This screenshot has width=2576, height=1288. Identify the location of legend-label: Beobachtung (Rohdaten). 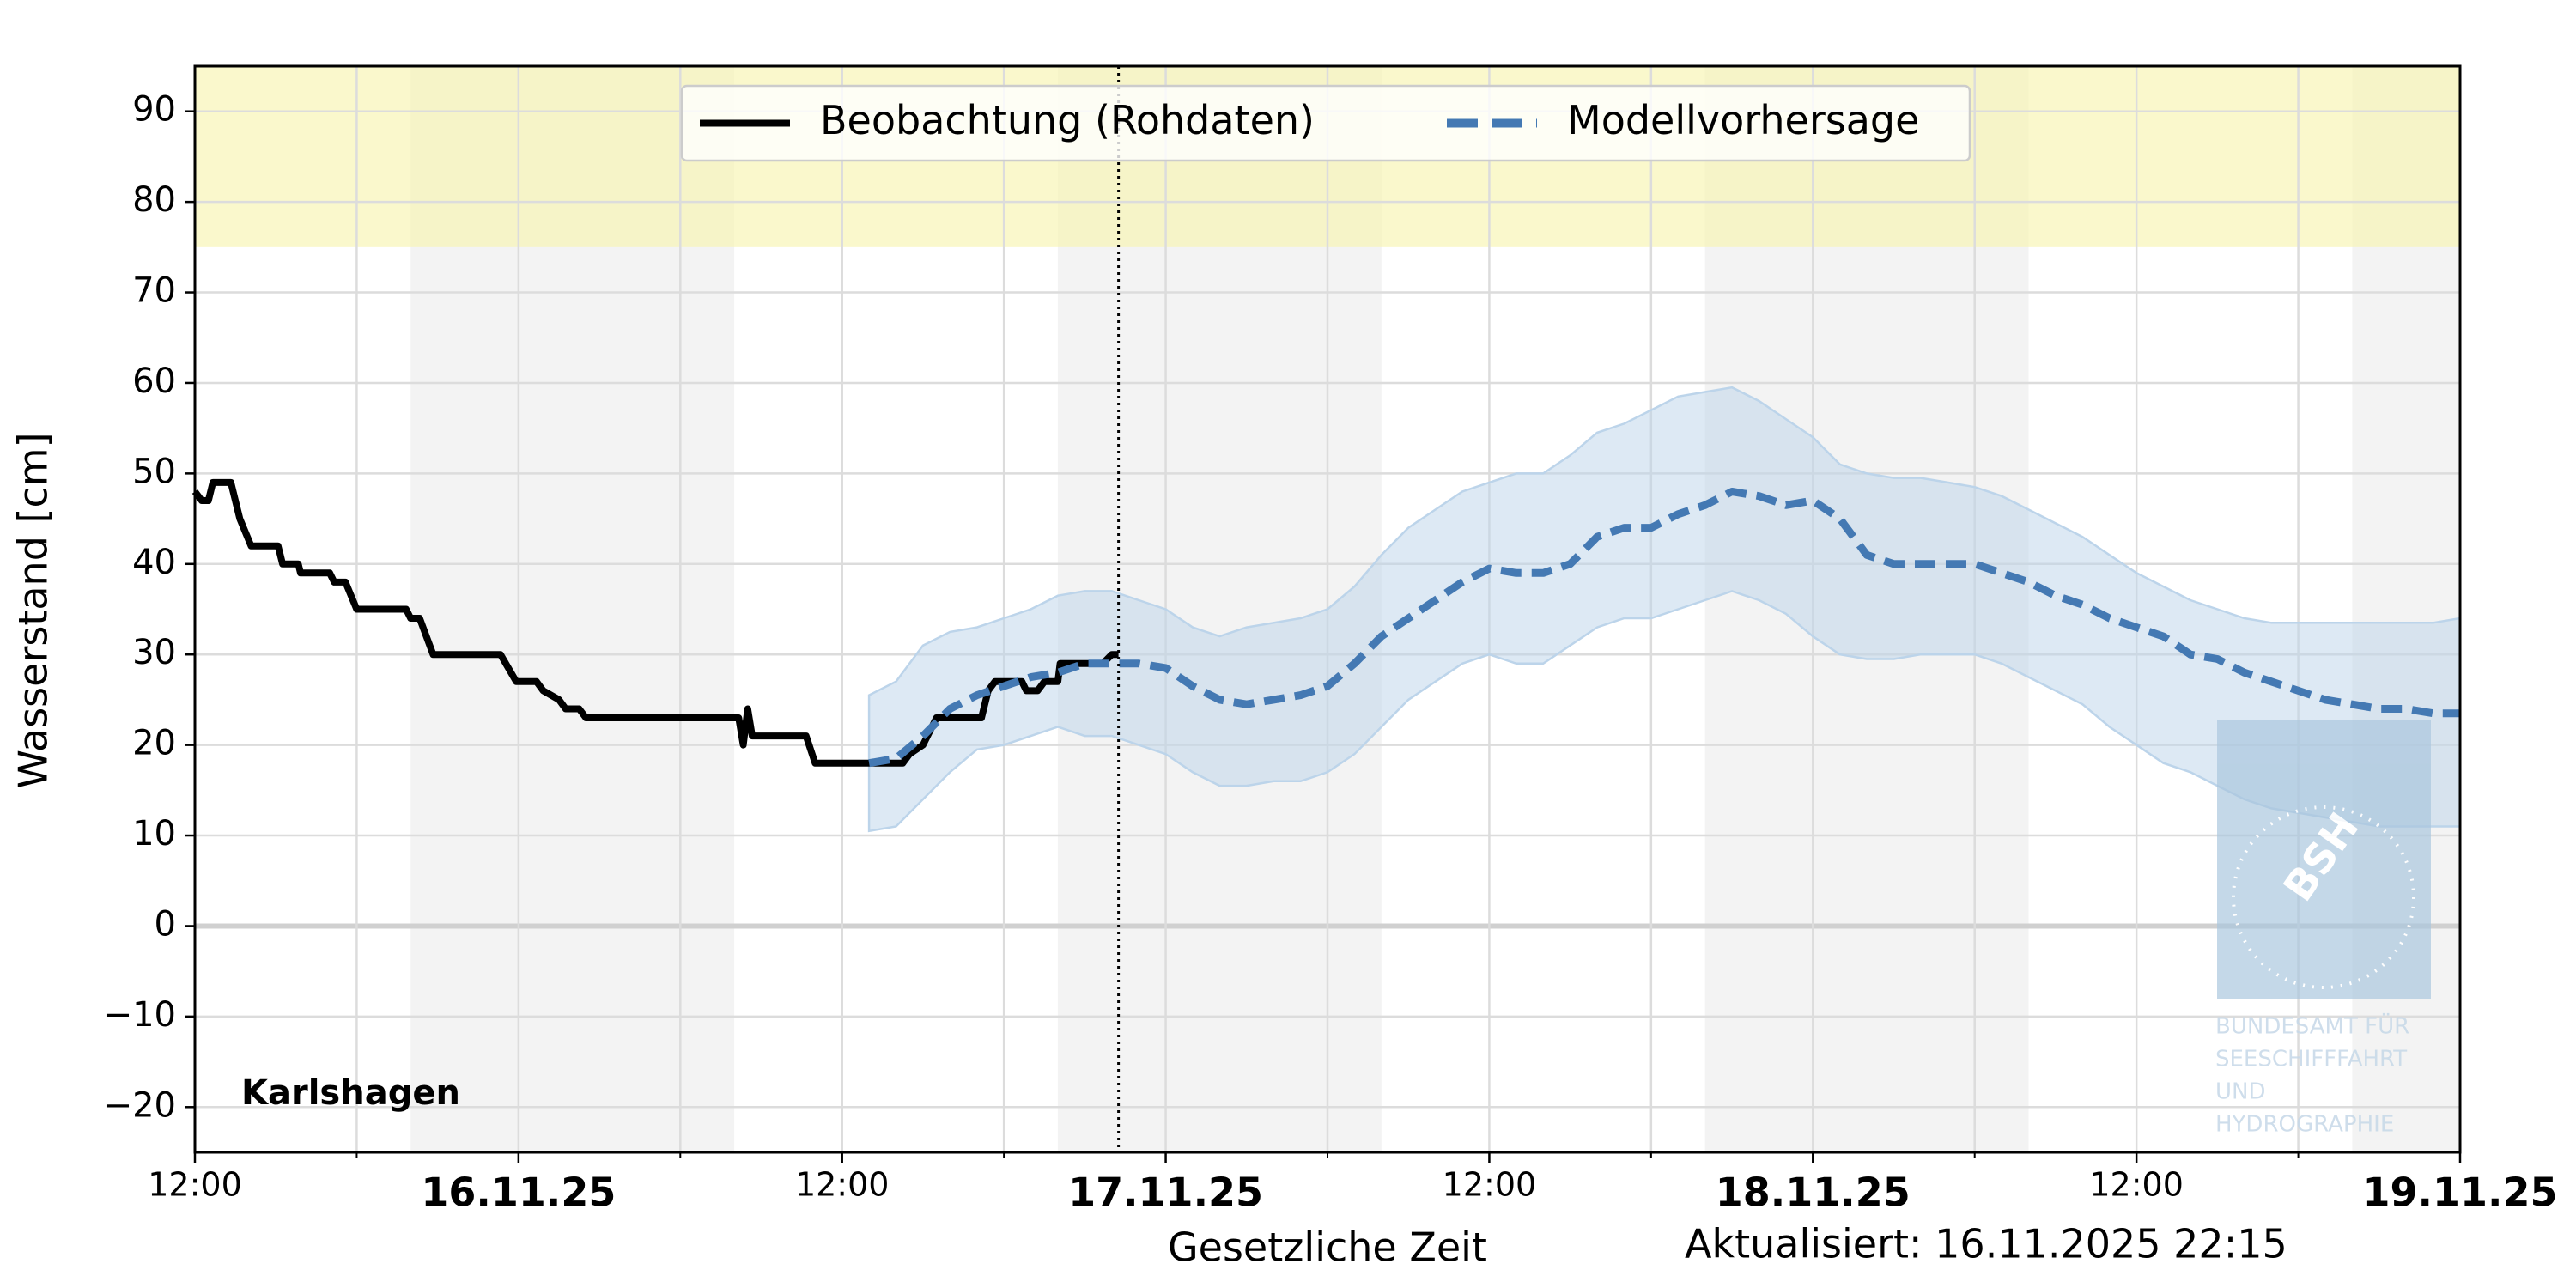
(1067, 120).